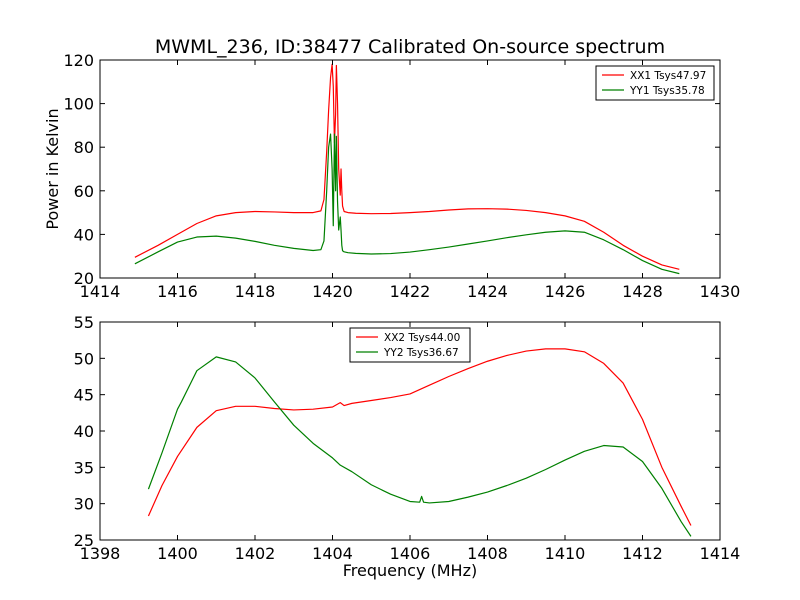 The height and width of the screenshot is (600, 800). Describe the element at coordinates (667, 91) in the screenshot. I see `legend-entry: YY1 Tsys35.78` at that location.